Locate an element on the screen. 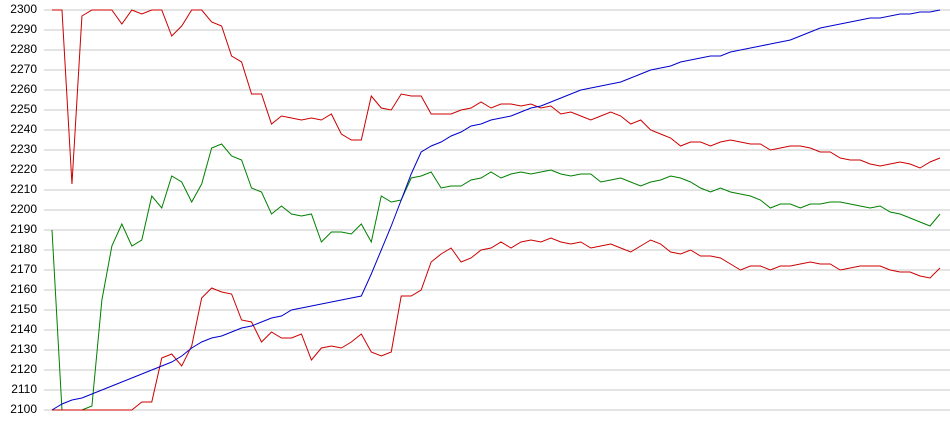 This screenshot has width=950, height=435. y-tick-label: 2120 is located at coordinates (23, 369).